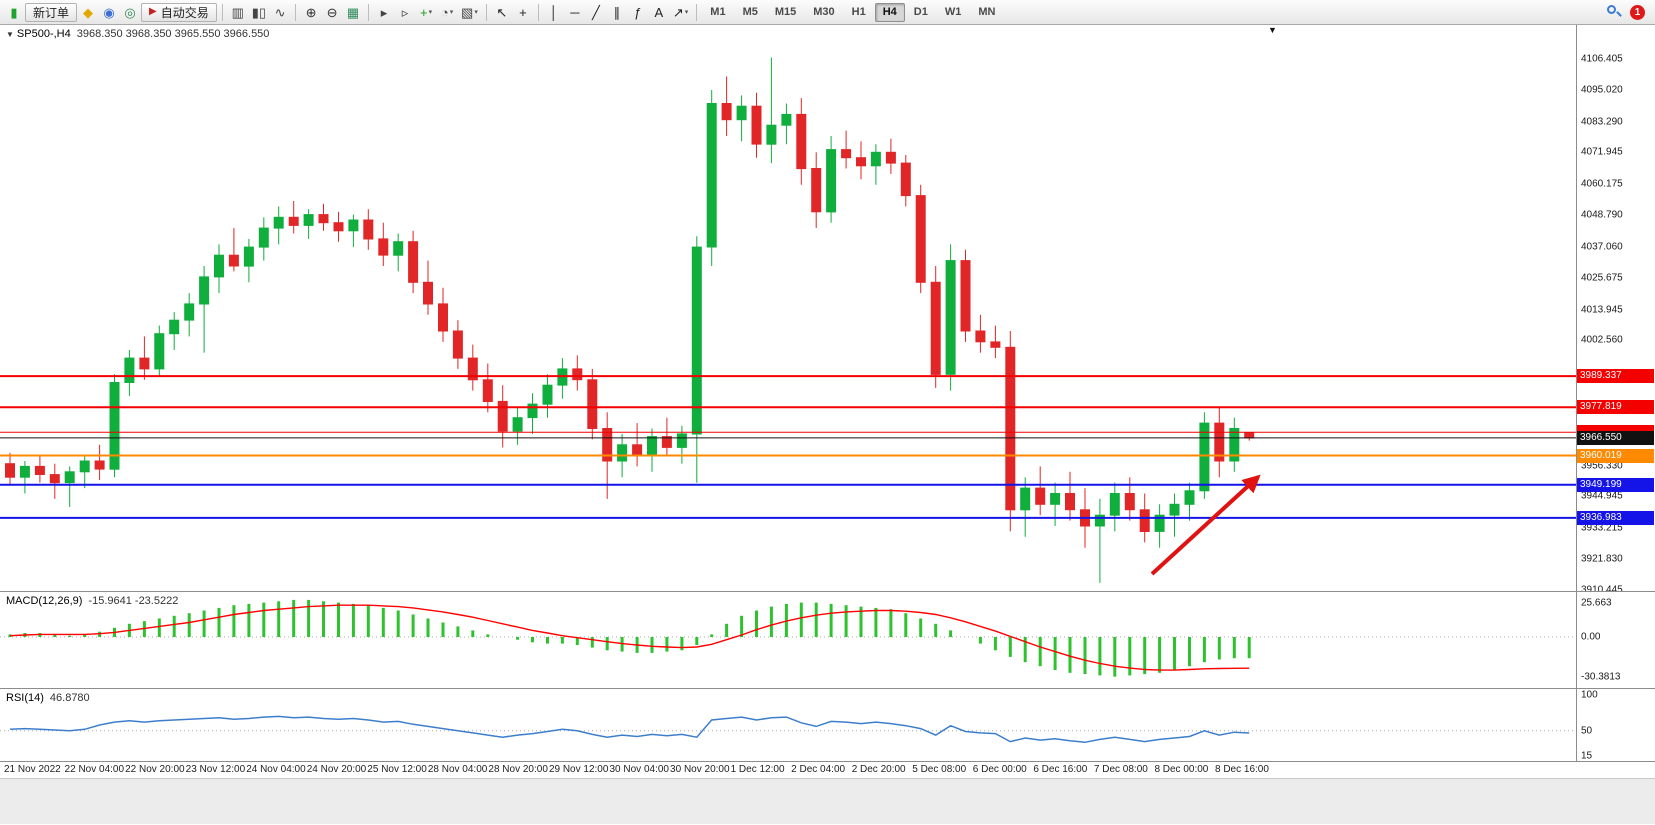 The height and width of the screenshot is (825, 1655). What do you see at coordinates (457, 769) in the screenshot?
I see `time-label: 28 Nov 04:00` at bounding box center [457, 769].